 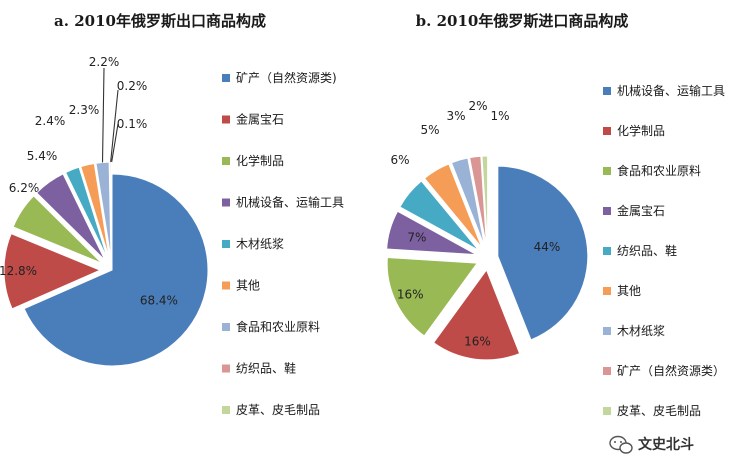 I want to click on chart-a-title: a. 2010年俄罗斯出口商品构成, so click(x=160, y=21).